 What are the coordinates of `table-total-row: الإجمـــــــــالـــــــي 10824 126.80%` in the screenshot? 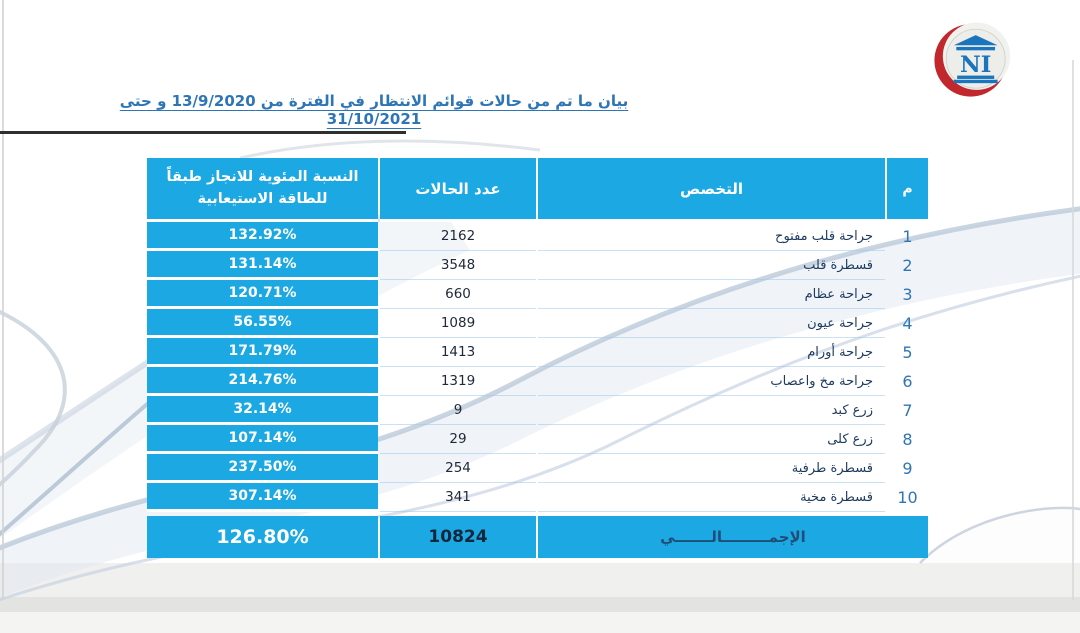 It's located at (536, 537).